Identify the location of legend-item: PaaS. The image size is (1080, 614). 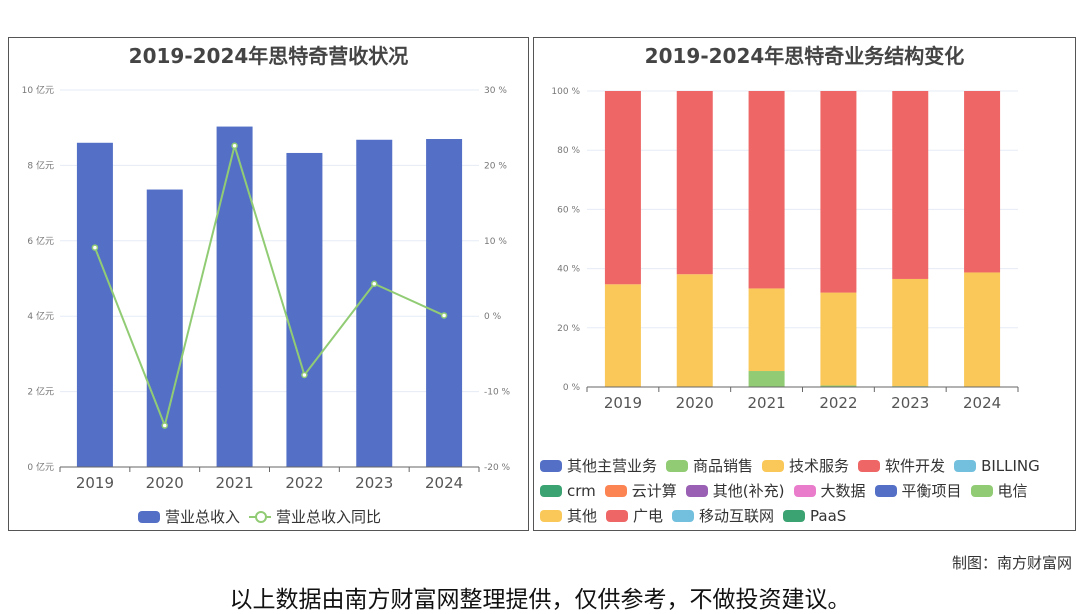
(814, 515).